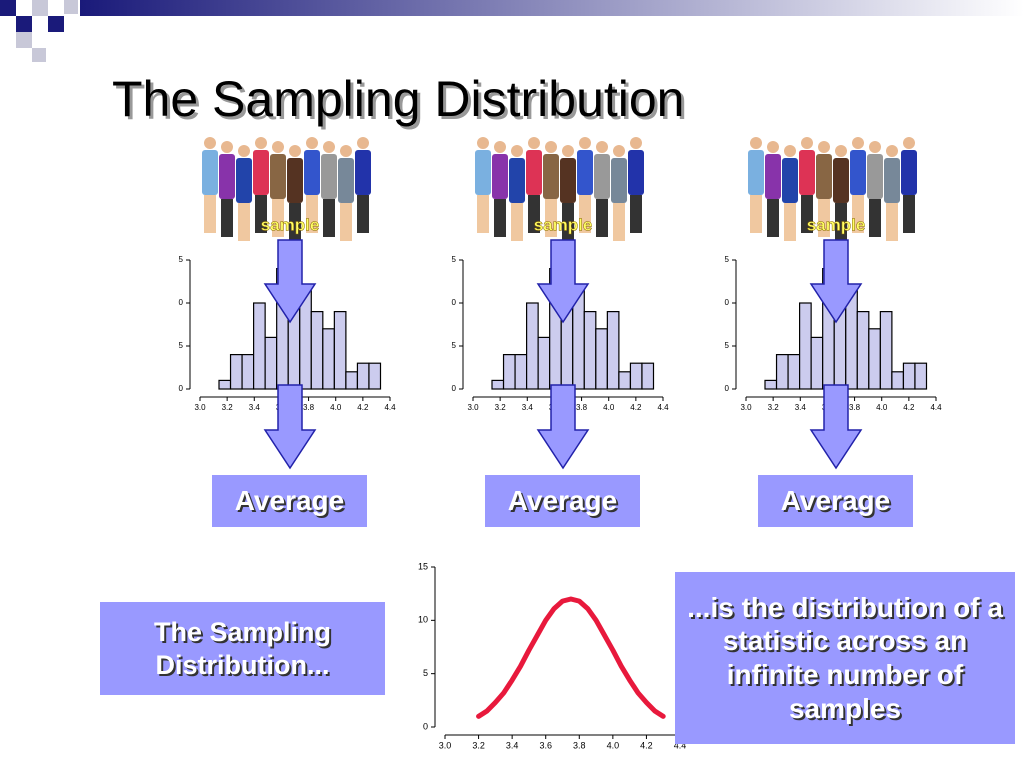  I want to click on y-tick-label: 10, so click(423, 620).